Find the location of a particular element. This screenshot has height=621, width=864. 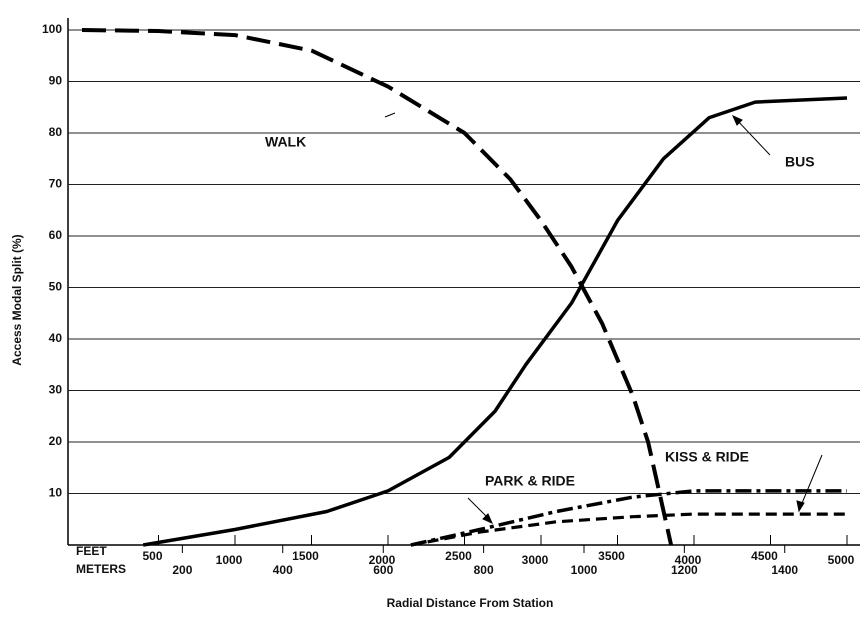

x-tick-label: 4500 is located at coordinates (764, 556).